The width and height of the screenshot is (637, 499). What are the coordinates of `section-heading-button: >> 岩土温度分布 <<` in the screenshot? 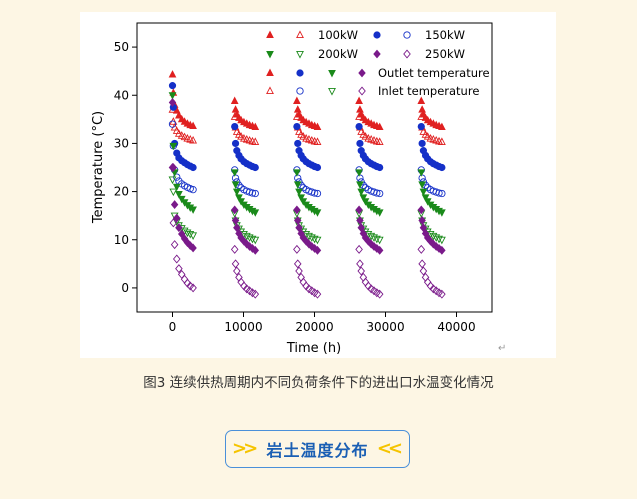 It's located at (317, 449).